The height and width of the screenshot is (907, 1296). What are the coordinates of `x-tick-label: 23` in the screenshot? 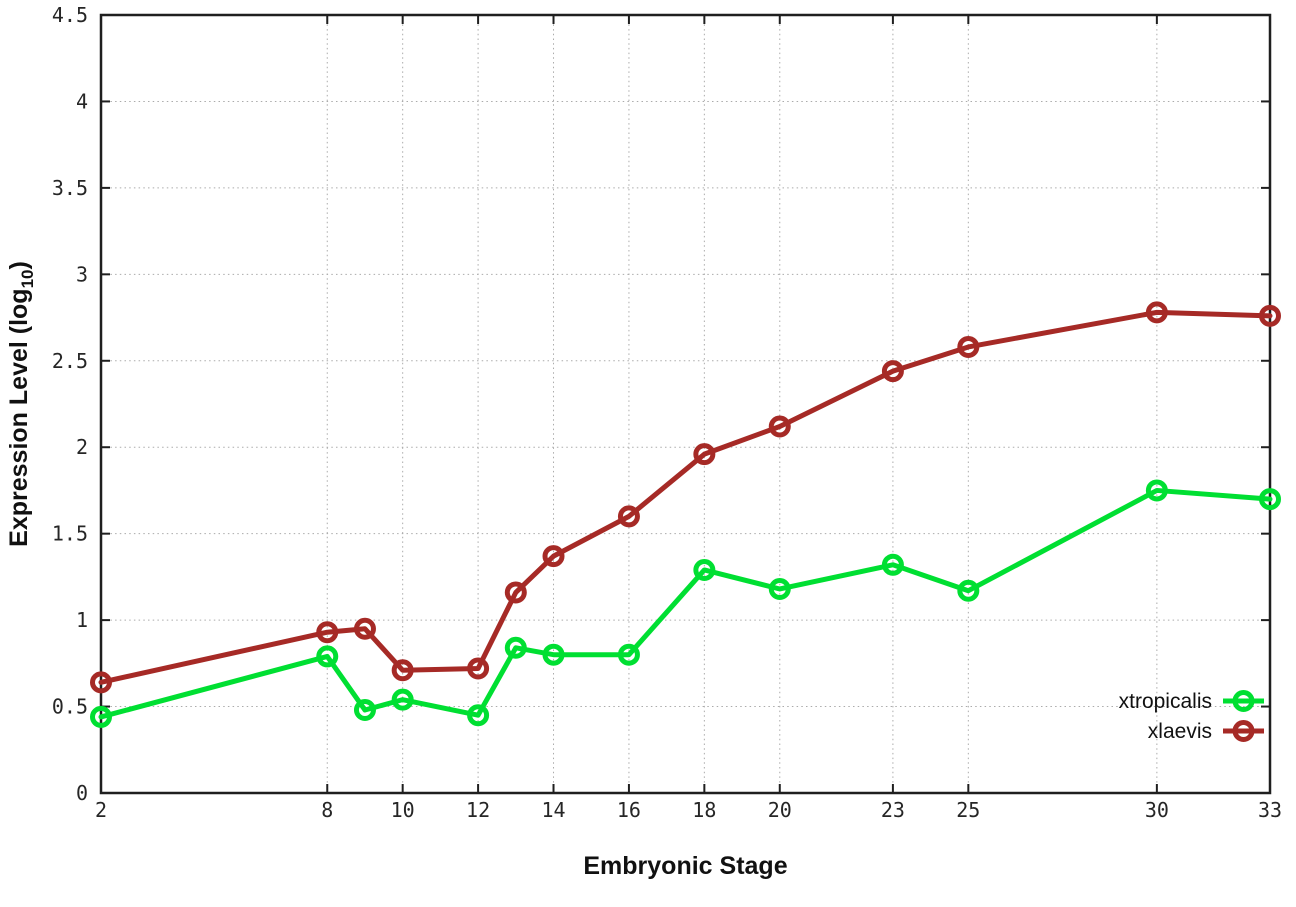 It's located at (893, 810).